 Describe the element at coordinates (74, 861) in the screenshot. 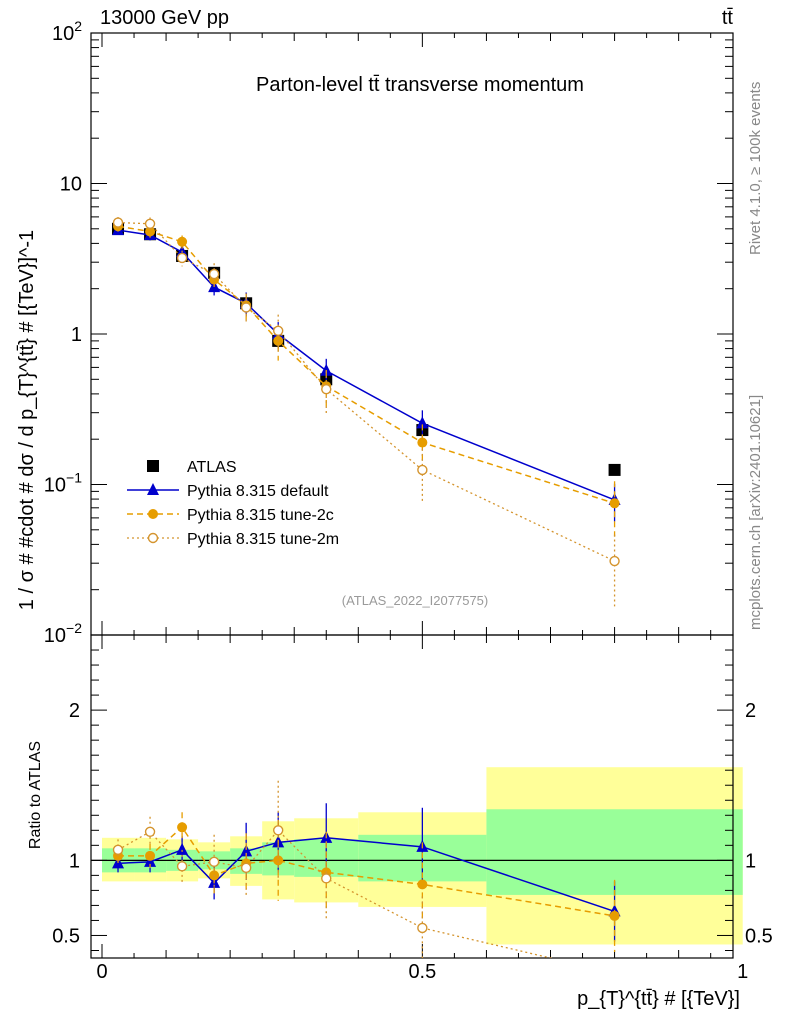

I see `ratio-y-label-left-1: 1` at that location.